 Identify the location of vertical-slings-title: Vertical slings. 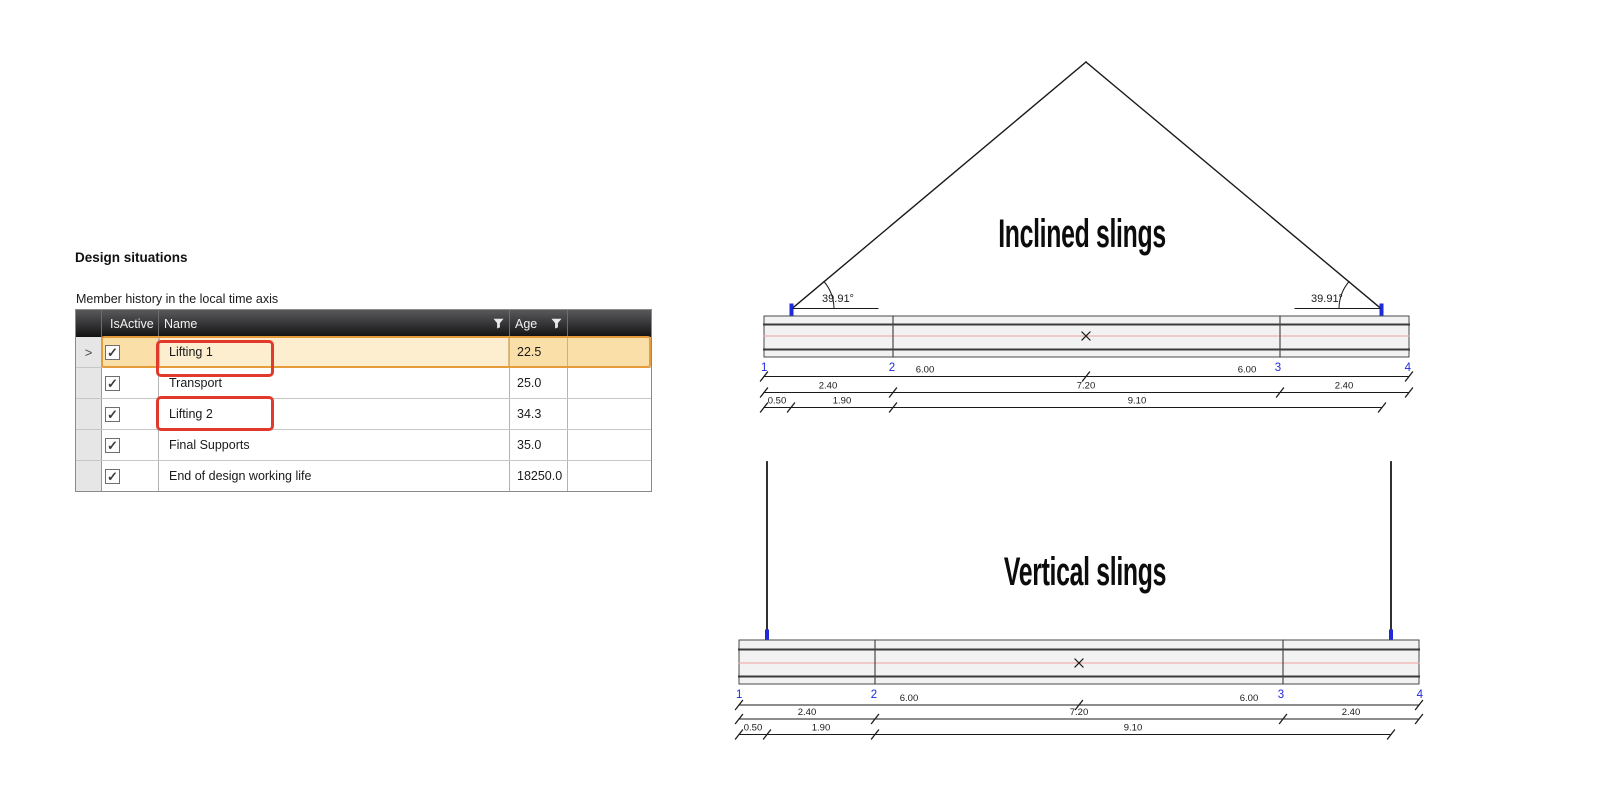
(1085, 572).